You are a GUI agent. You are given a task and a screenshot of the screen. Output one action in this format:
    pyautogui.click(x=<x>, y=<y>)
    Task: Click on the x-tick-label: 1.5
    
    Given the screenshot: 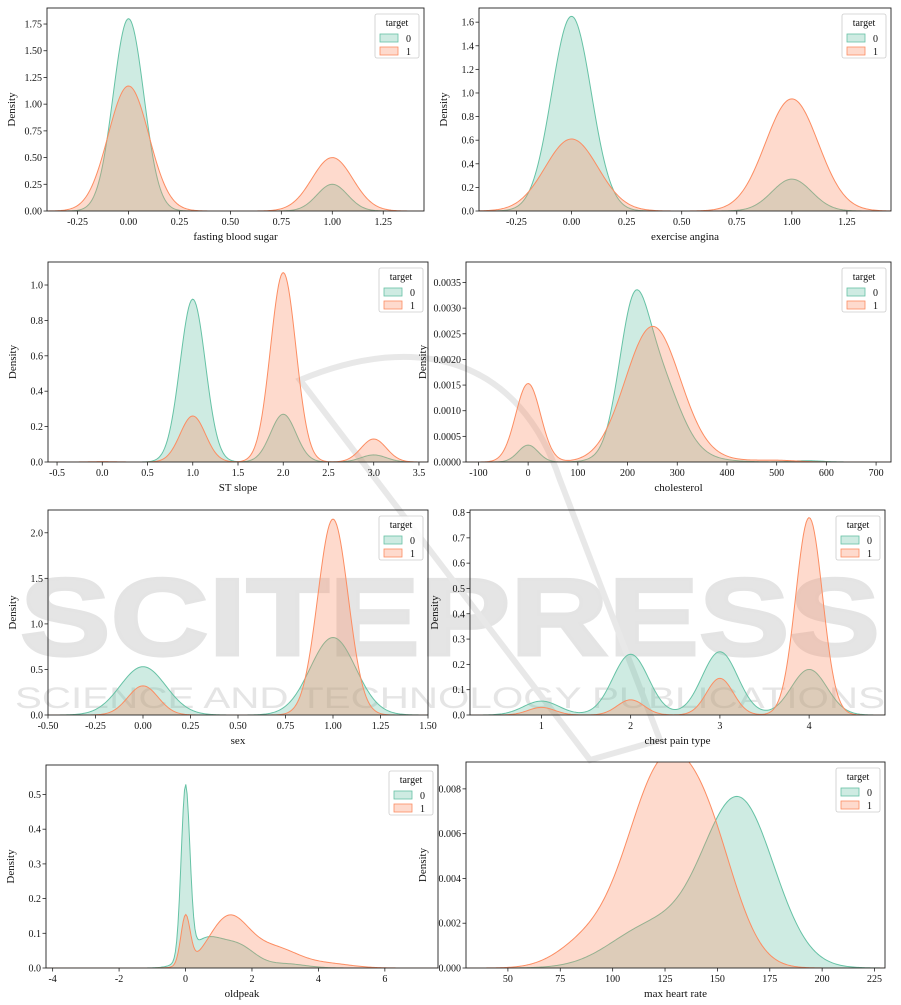 What is the action you would take?
    pyautogui.click(x=238, y=473)
    